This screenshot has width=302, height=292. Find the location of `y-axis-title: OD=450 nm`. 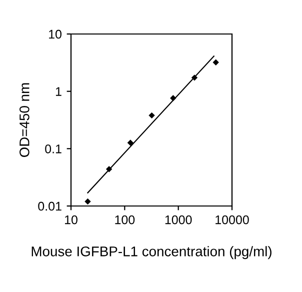

y-axis-title: OD=450 nm is located at coordinates (25, 120).